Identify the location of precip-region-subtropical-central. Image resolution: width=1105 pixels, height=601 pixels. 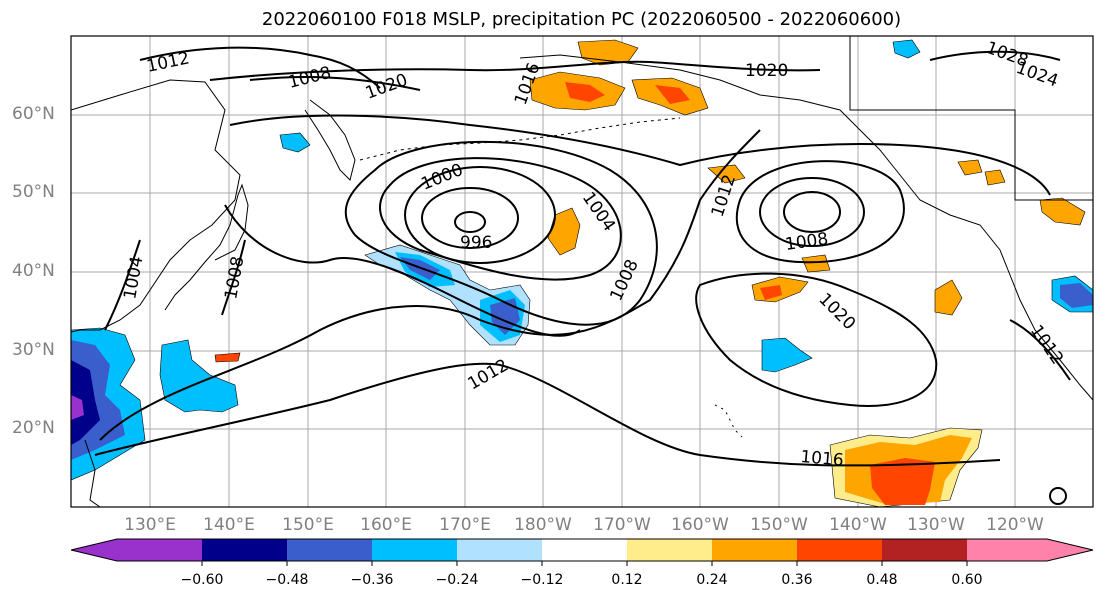
(787, 355).